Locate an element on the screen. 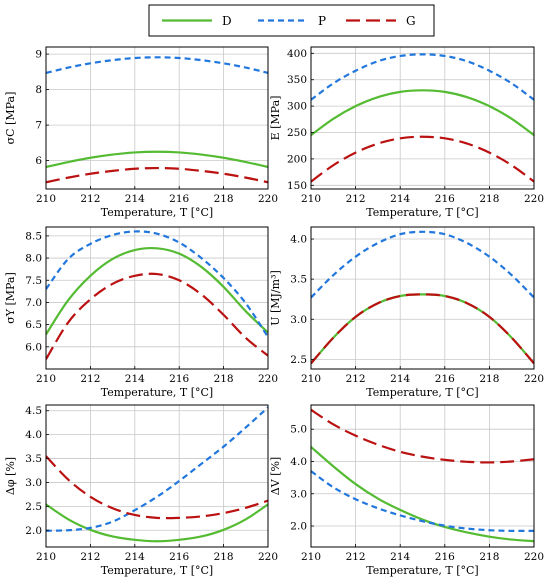 This screenshot has height=582, width=550. y-tick-label: 300 is located at coordinates (297, 107).